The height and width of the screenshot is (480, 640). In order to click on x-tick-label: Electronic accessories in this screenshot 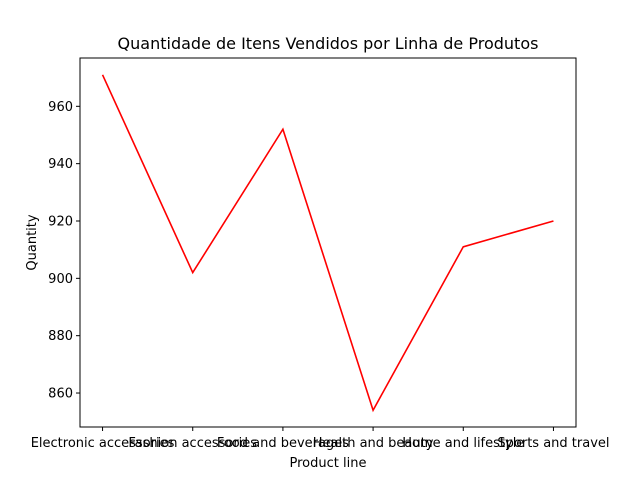, I will do `click(103, 443)`.